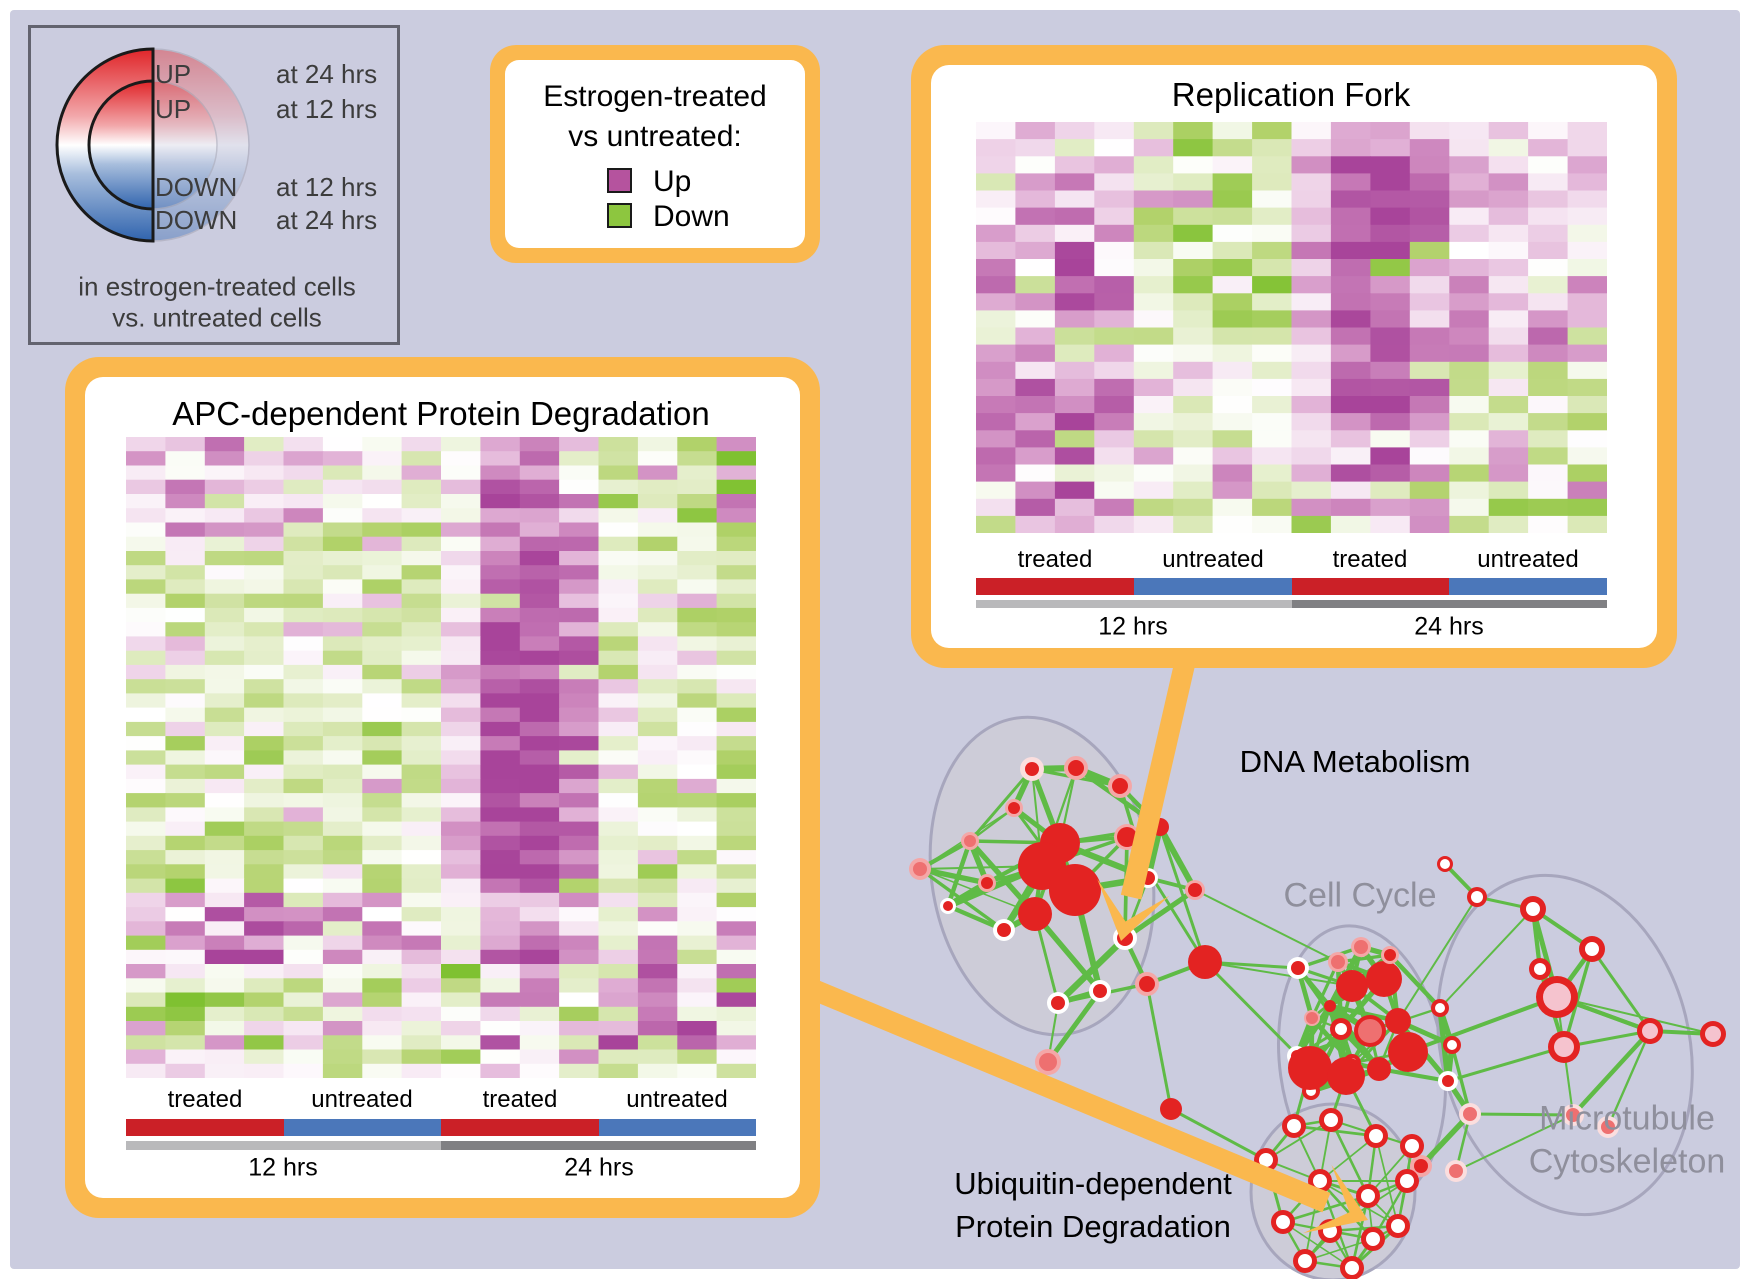 The image size is (1750, 1279). I want to click on condition-label-1: untreated, so click(1213, 559).